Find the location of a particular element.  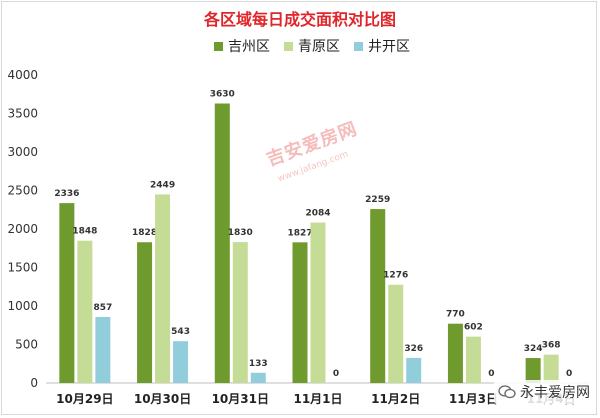

legend-label-jizhou: 吉州区 is located at coordinates (249, 47).